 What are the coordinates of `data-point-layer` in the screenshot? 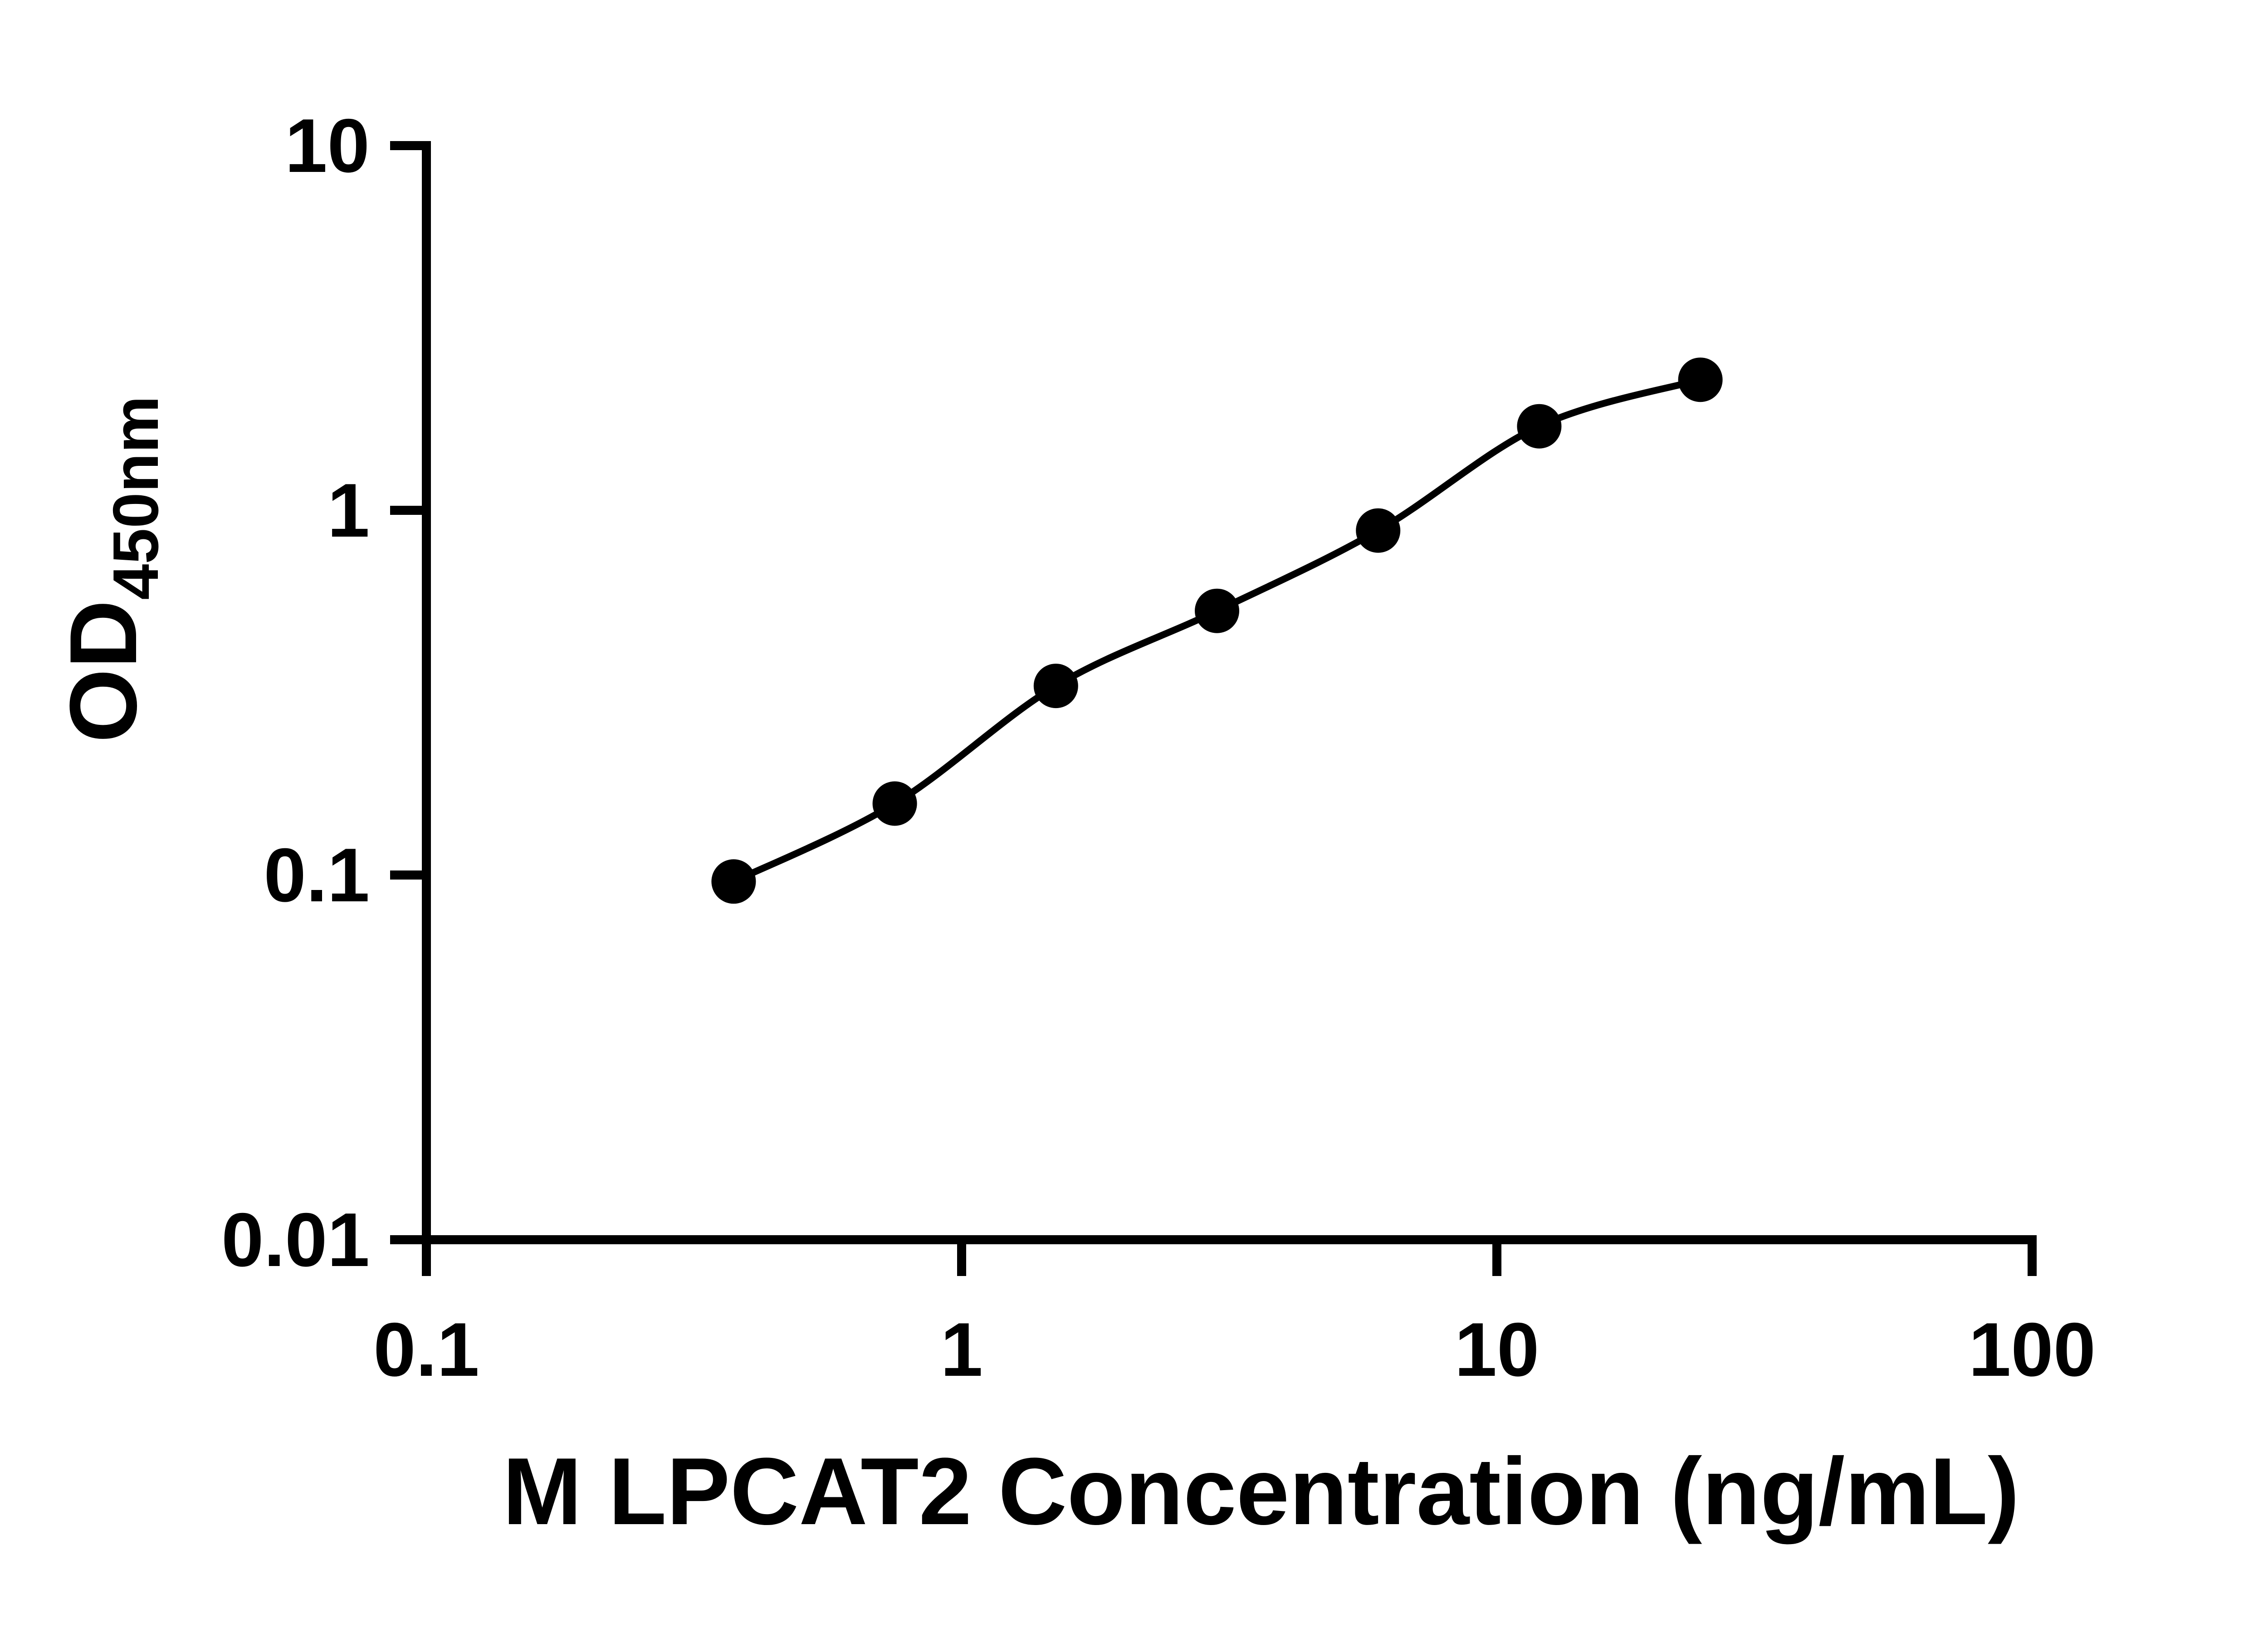 It's located at (1217, 630).